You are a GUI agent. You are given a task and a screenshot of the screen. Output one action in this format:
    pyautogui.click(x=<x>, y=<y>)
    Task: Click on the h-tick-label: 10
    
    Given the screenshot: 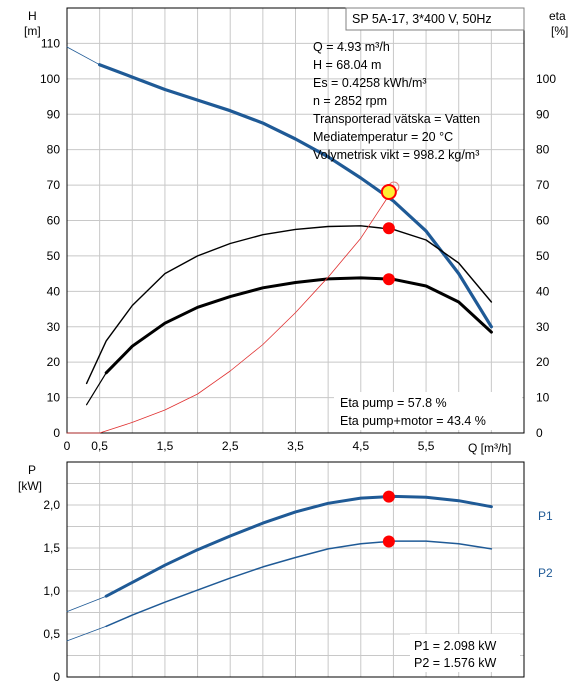 What is the action you would take?
    pyautogui.click(x=54, y=398)
    